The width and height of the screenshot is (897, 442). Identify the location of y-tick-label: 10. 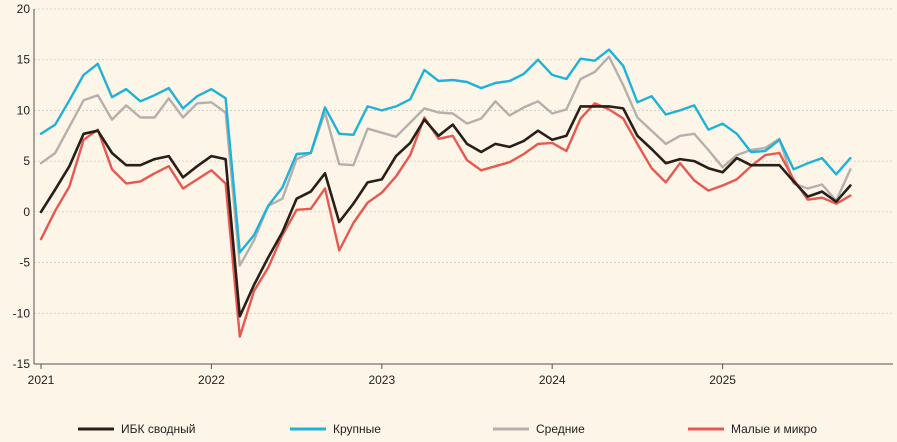
(24, 110).